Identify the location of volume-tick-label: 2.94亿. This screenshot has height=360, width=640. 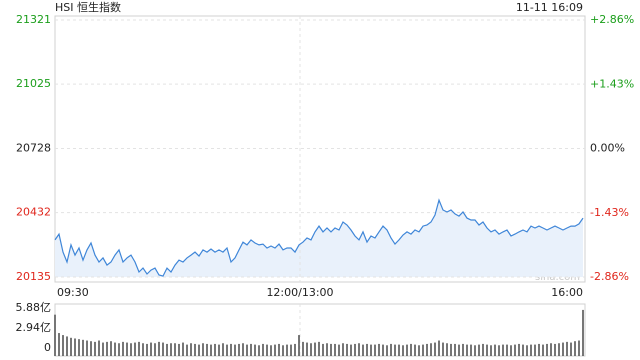
(34, 327).